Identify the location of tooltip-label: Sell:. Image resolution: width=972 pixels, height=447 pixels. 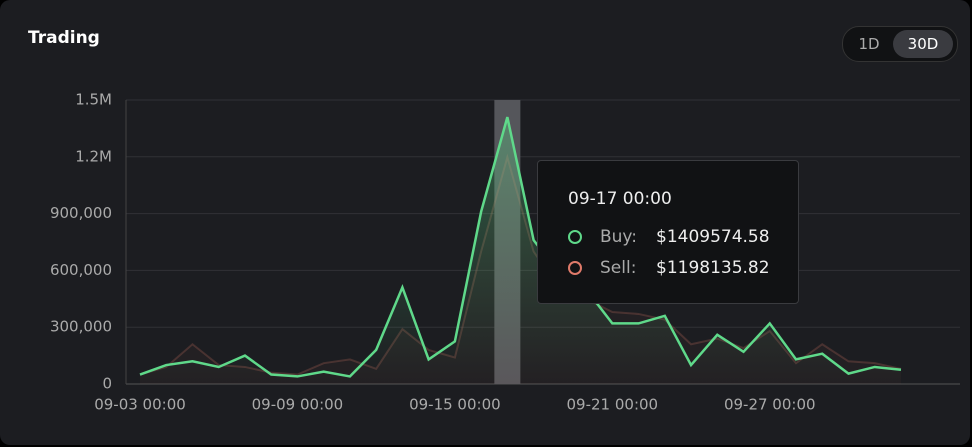
(618, 268).